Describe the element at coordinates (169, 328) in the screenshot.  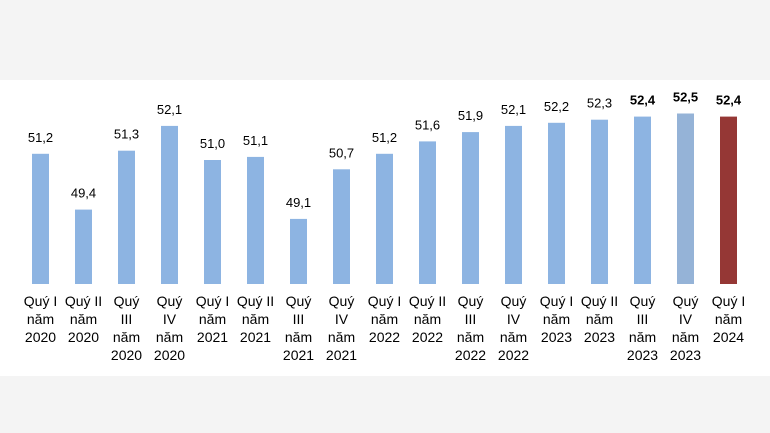
I see `x-tick-label: Quý IV năm 2020` at that location.